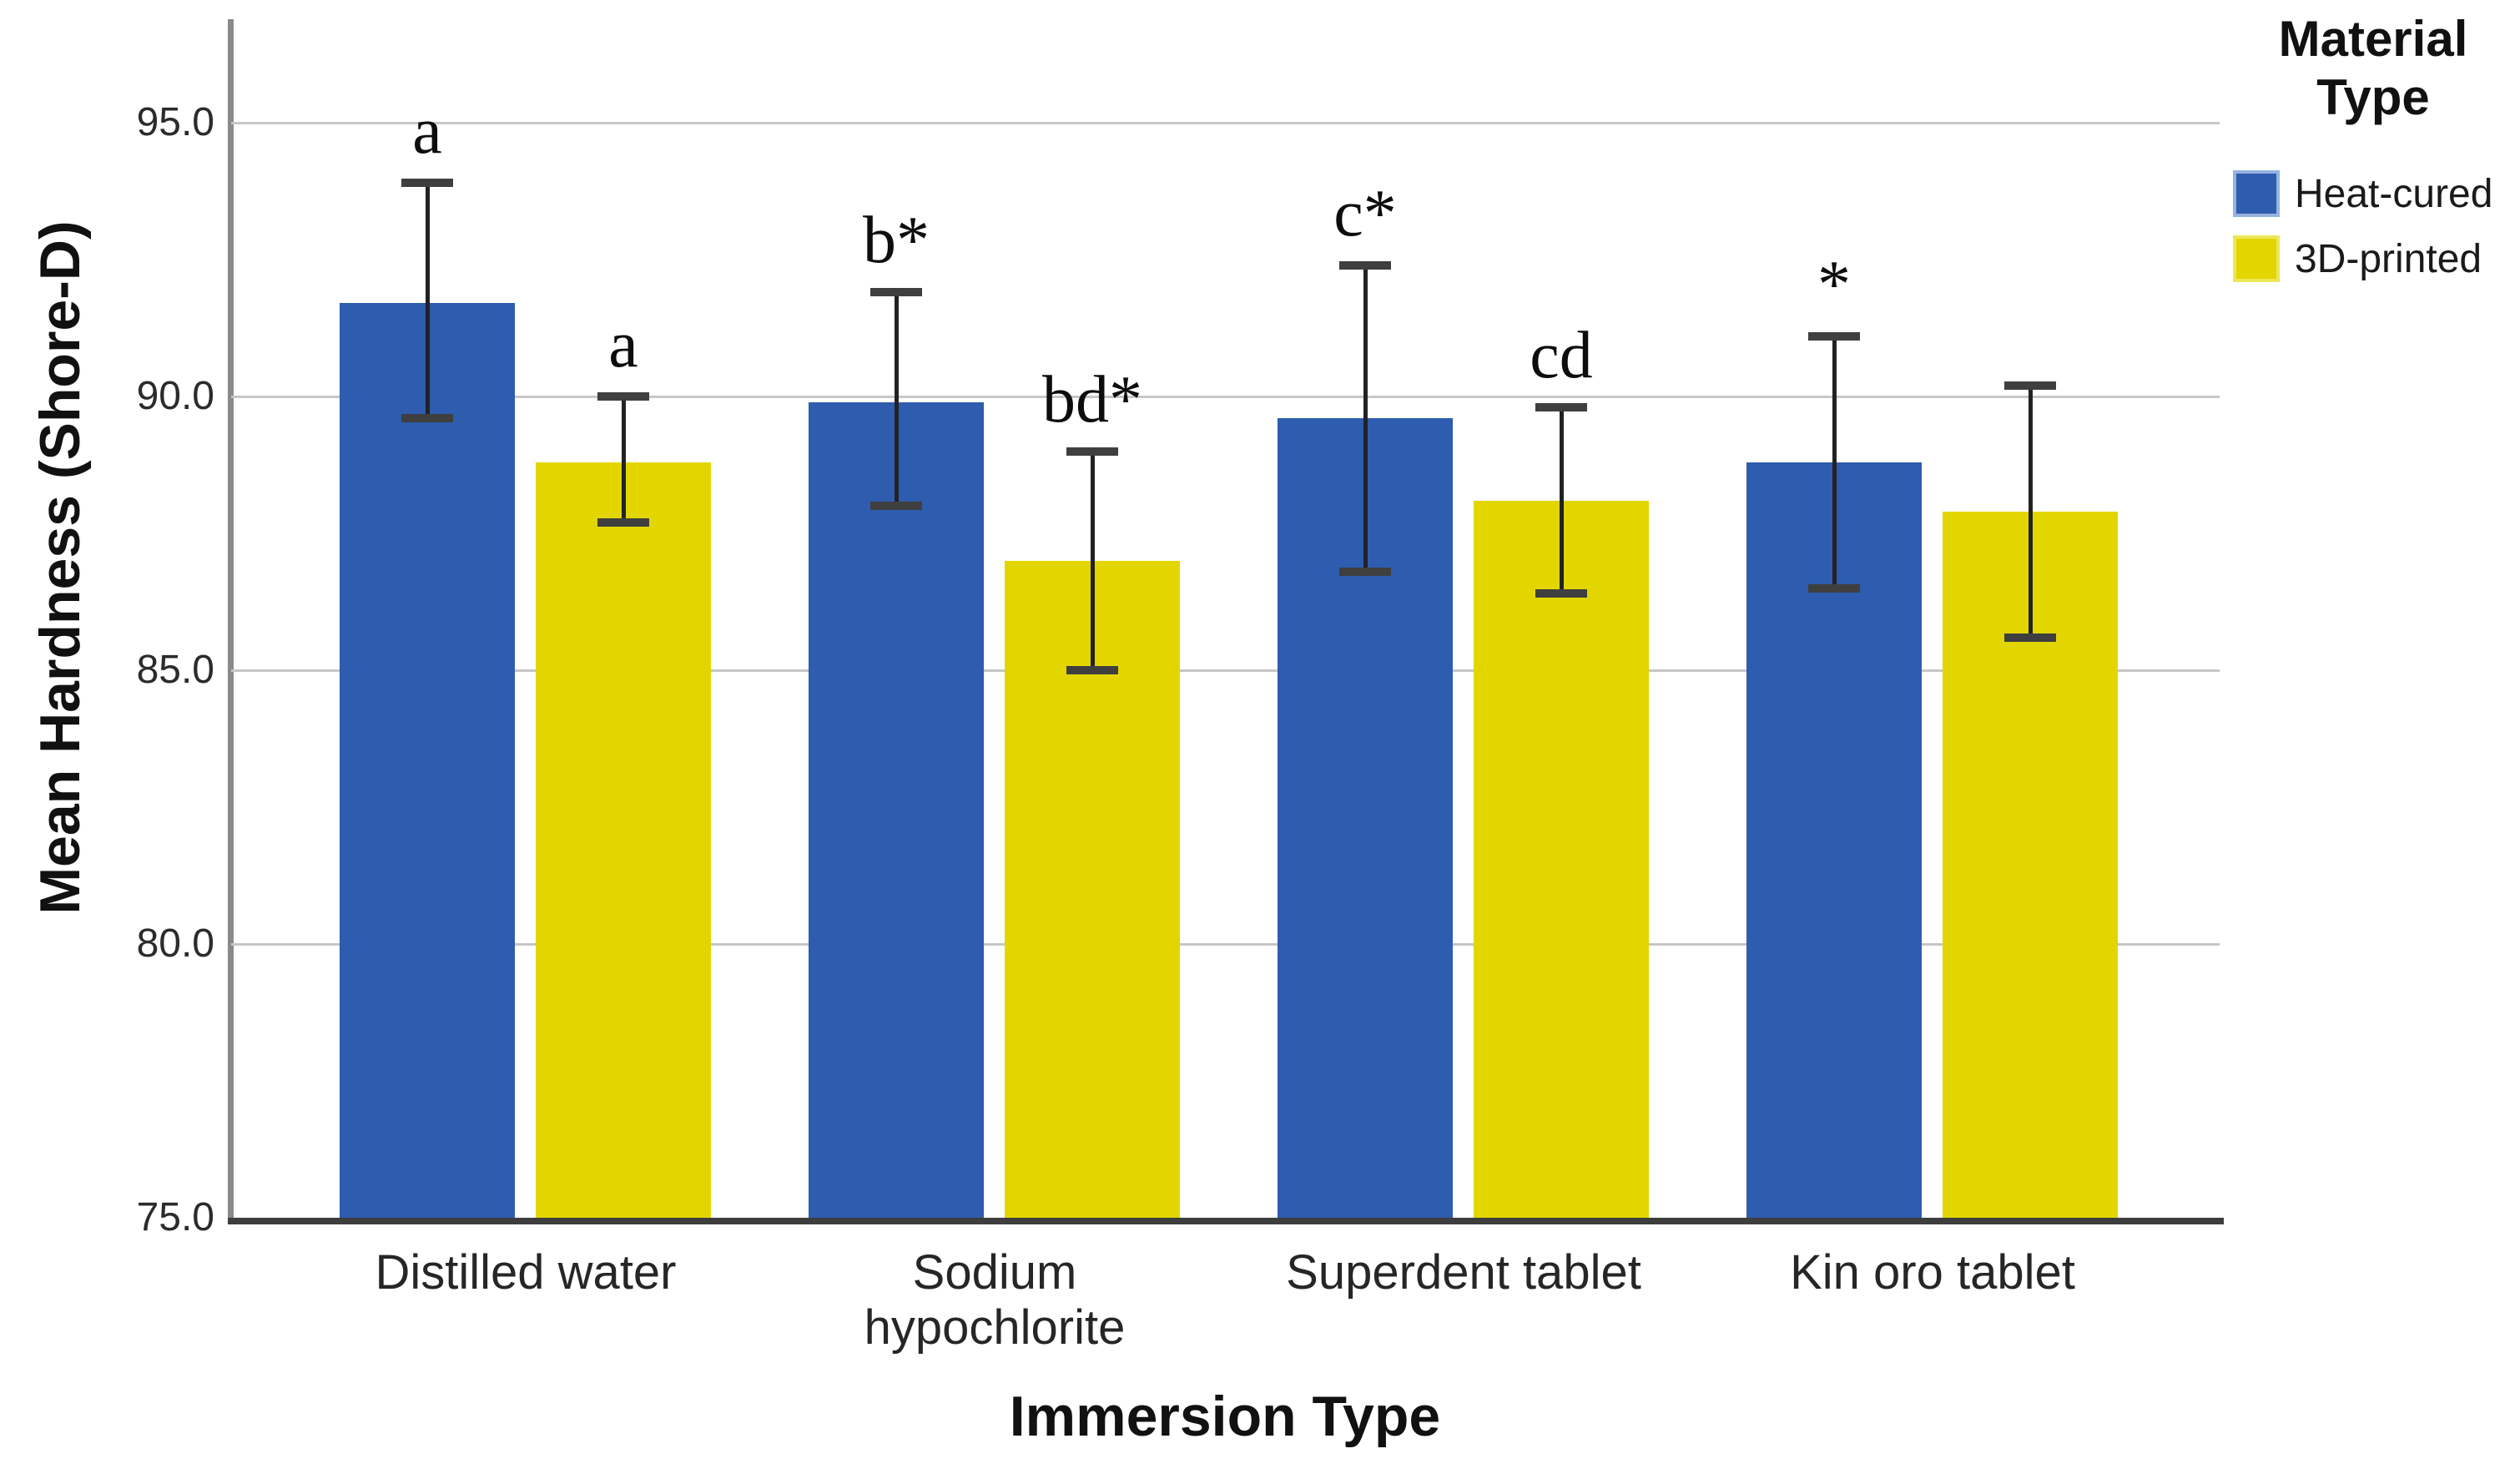 This screenshot has height=1484, width=2520. I want to click on y-tick-label: 95.0, so click(175, 122).